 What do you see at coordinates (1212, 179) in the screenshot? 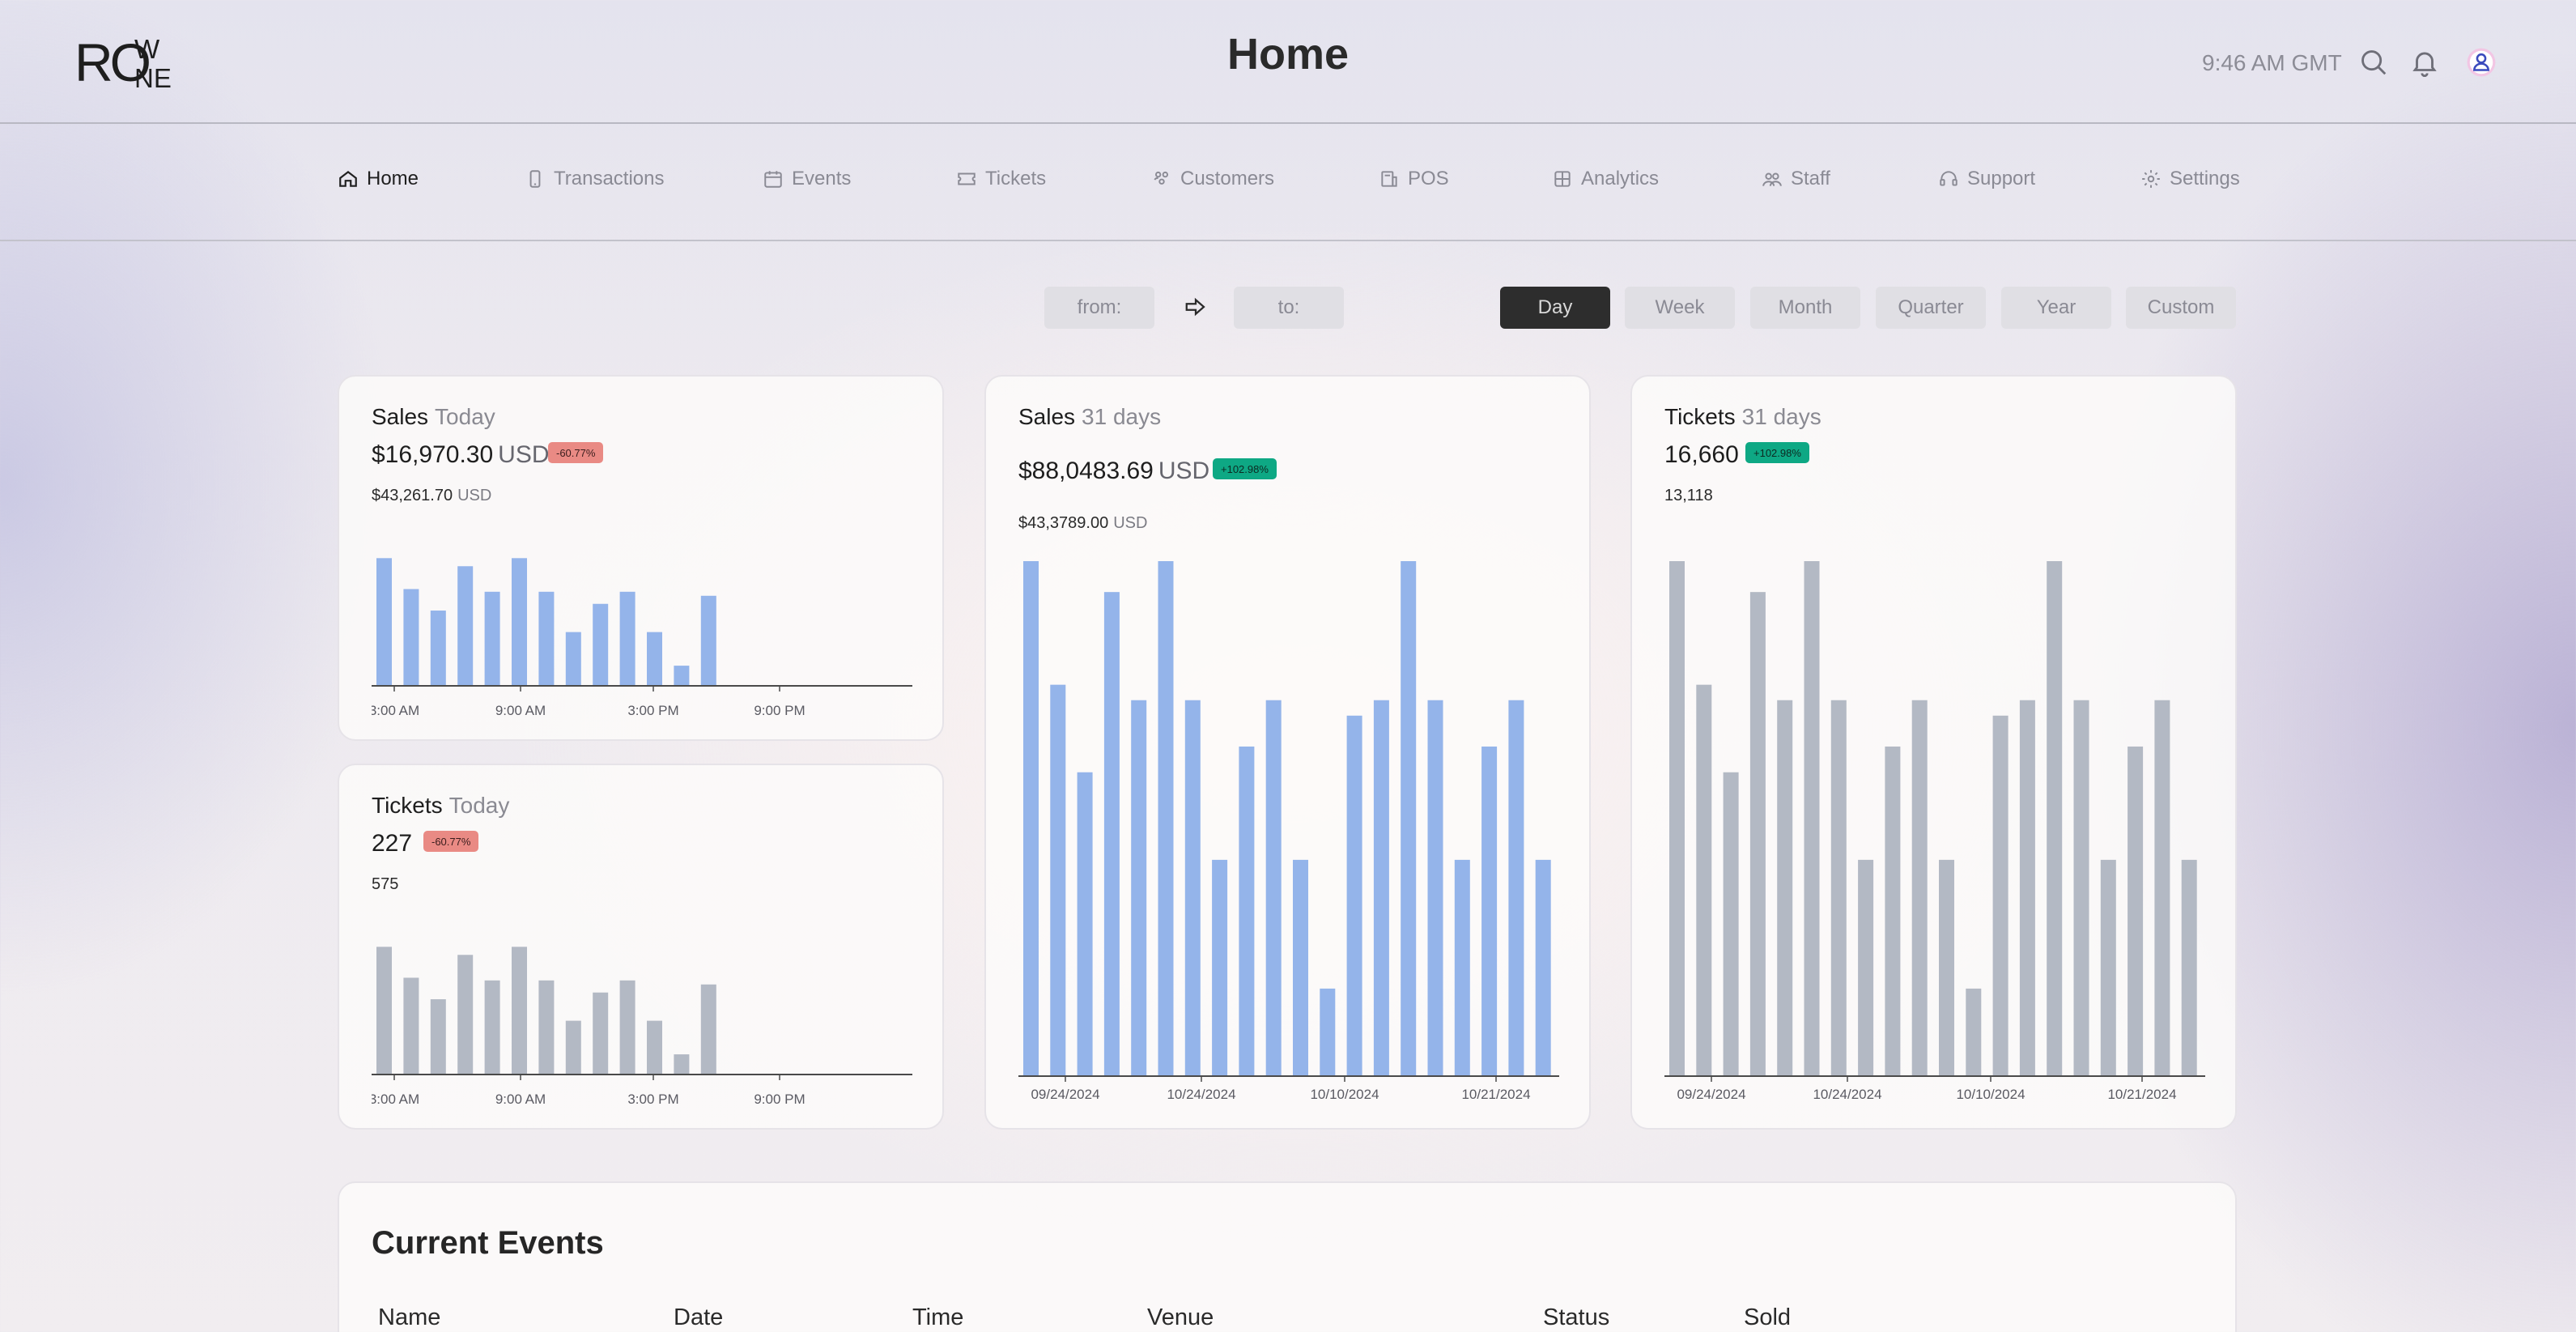
I see `nav-item-customers: Customers` at bounding box center [1212, 179].